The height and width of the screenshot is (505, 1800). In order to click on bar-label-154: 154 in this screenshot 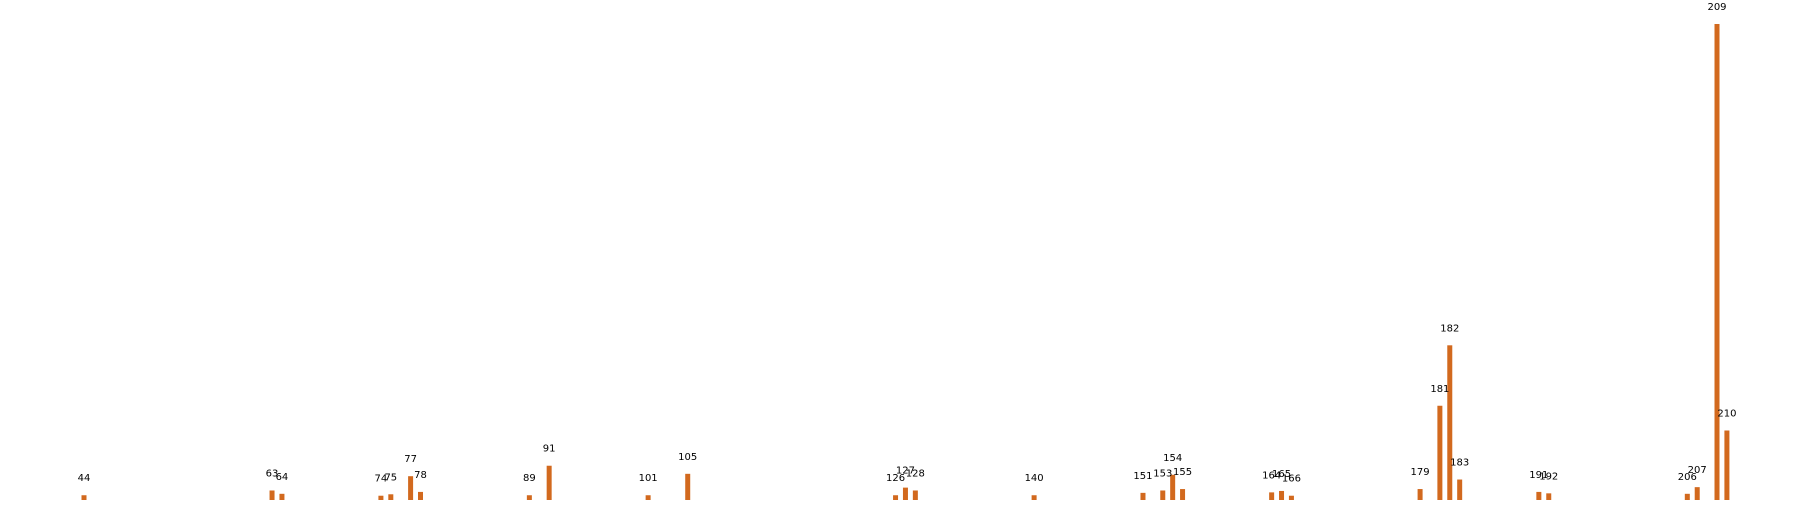, I will do `click(1172, 458)`.